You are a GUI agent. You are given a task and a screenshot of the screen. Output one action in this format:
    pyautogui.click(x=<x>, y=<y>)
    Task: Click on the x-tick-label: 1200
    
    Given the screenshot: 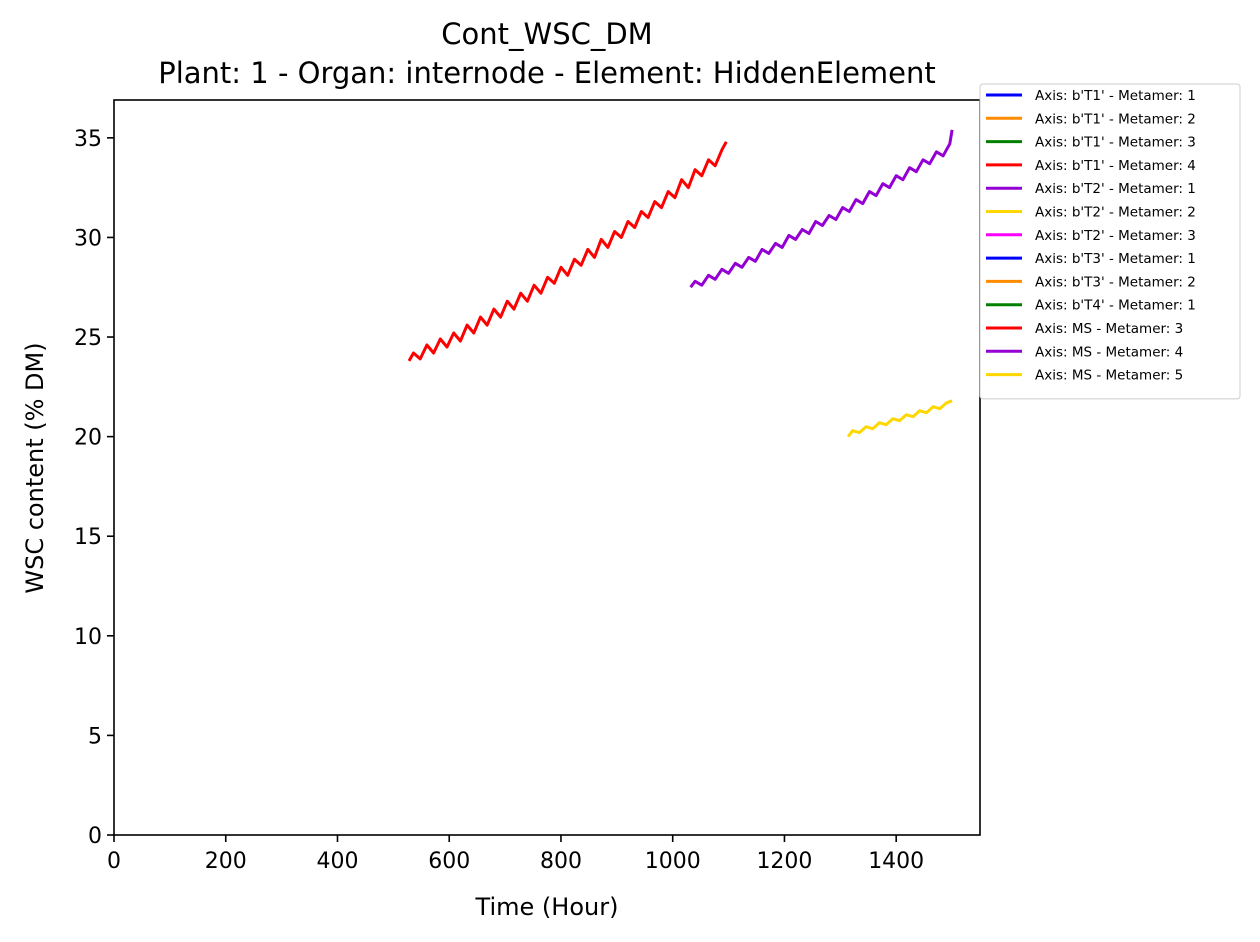 What is the action you would take?
    pyautogui.click(x=784, y=861)
    